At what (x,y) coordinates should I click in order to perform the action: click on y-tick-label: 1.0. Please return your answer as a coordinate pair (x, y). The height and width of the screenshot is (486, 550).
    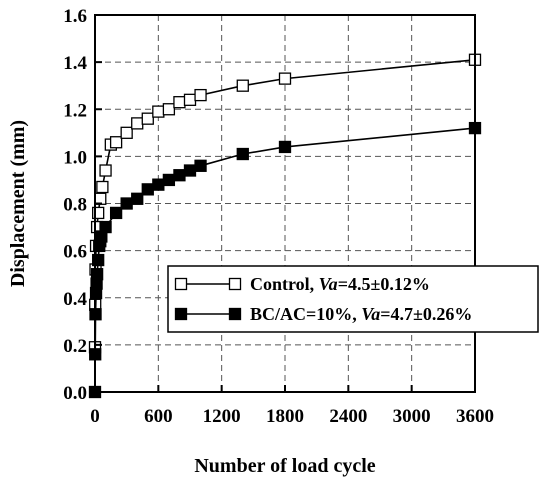
    Looking at the image, I should click on (75, 157).